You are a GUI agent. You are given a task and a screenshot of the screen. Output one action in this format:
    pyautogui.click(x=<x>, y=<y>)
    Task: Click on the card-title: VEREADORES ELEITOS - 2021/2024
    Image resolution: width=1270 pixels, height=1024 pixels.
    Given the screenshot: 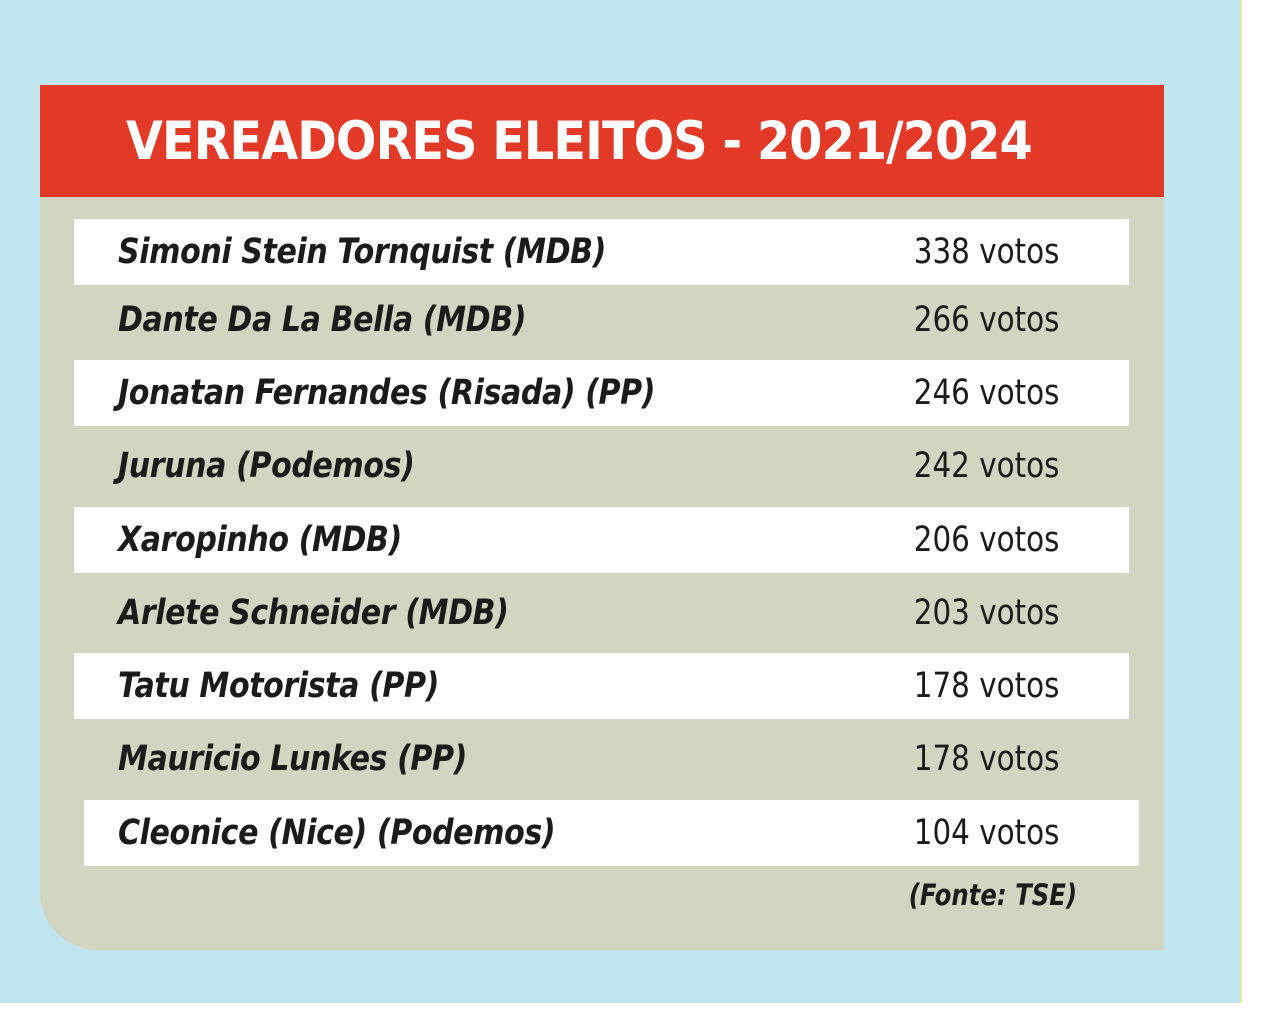 What is the action you would take?
    pyautogui.click(x=579, y=141)
    